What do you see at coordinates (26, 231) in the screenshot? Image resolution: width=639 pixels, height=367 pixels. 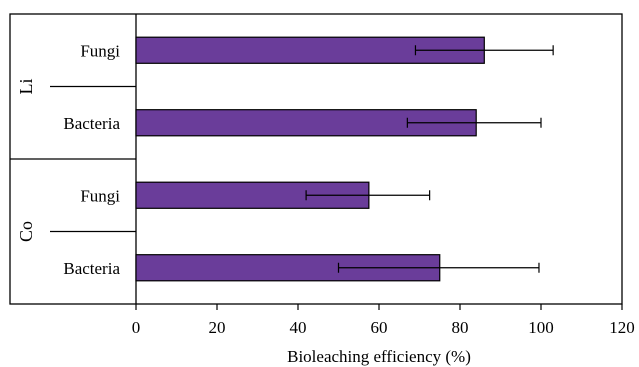 I see `group-label-co: Co` at bounding box center [26, 231].